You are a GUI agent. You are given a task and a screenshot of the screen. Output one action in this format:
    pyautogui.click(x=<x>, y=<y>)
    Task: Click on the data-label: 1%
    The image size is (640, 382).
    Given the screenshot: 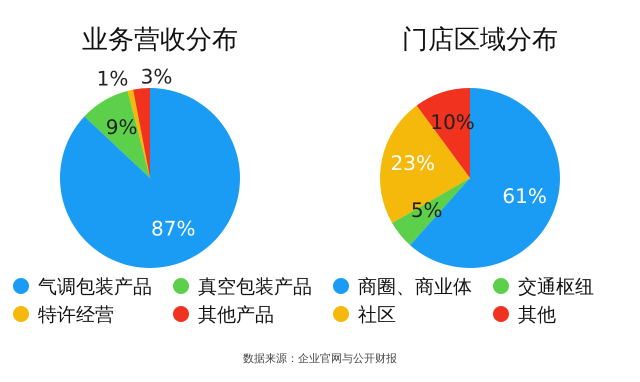 What is the action you would take?
    pyautogui.click(x=112, y=78)
    